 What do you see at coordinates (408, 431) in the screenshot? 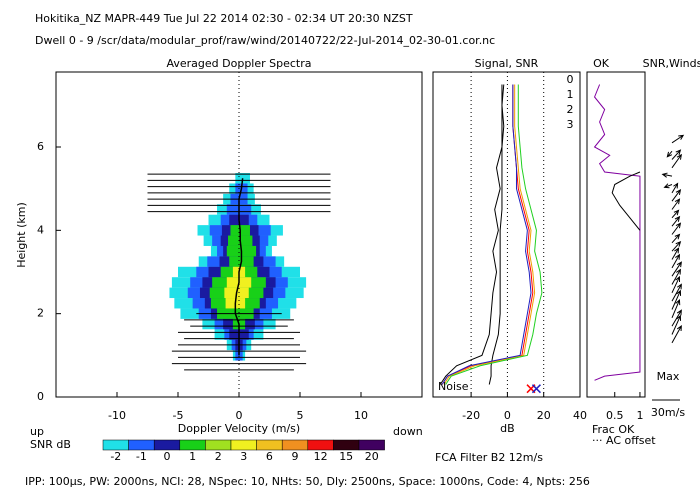
I see `down-label: down` at bounding box center [408, 431].